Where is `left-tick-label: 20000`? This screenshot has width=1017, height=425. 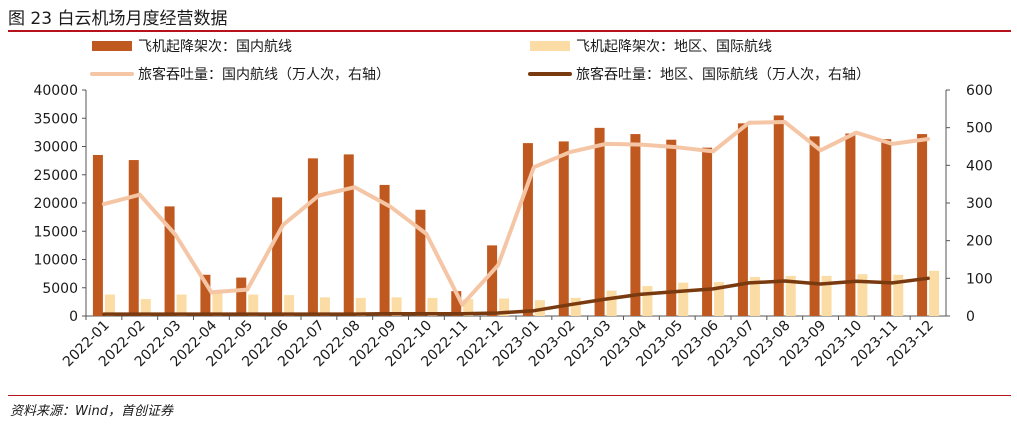 left-tick-label: 20000 is located at coordinates (55, 204).